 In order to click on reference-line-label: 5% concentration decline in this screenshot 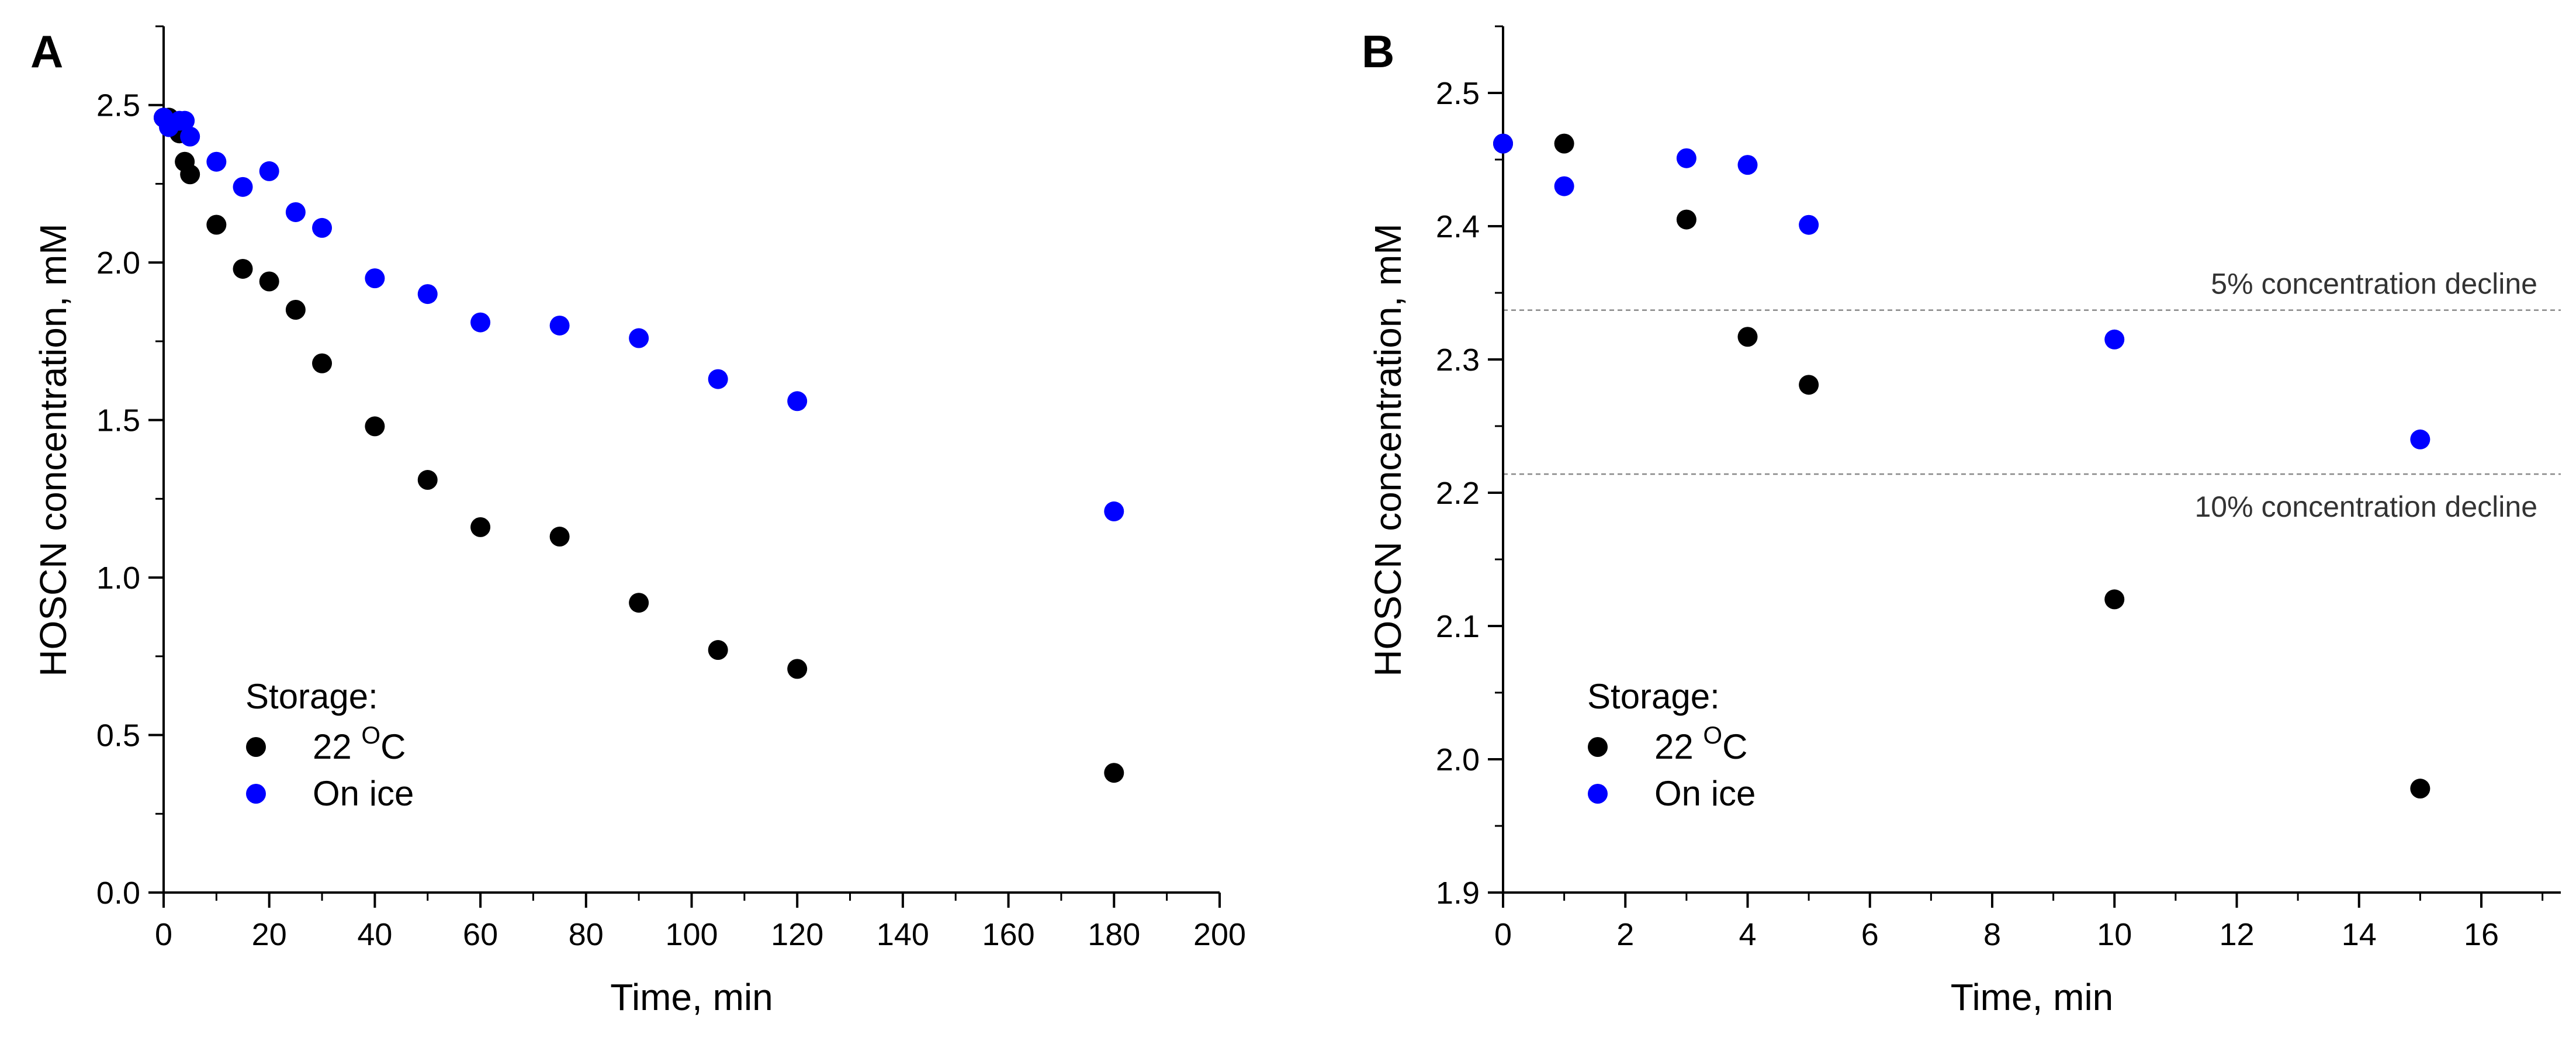, I will do `click(2374, 284)`.